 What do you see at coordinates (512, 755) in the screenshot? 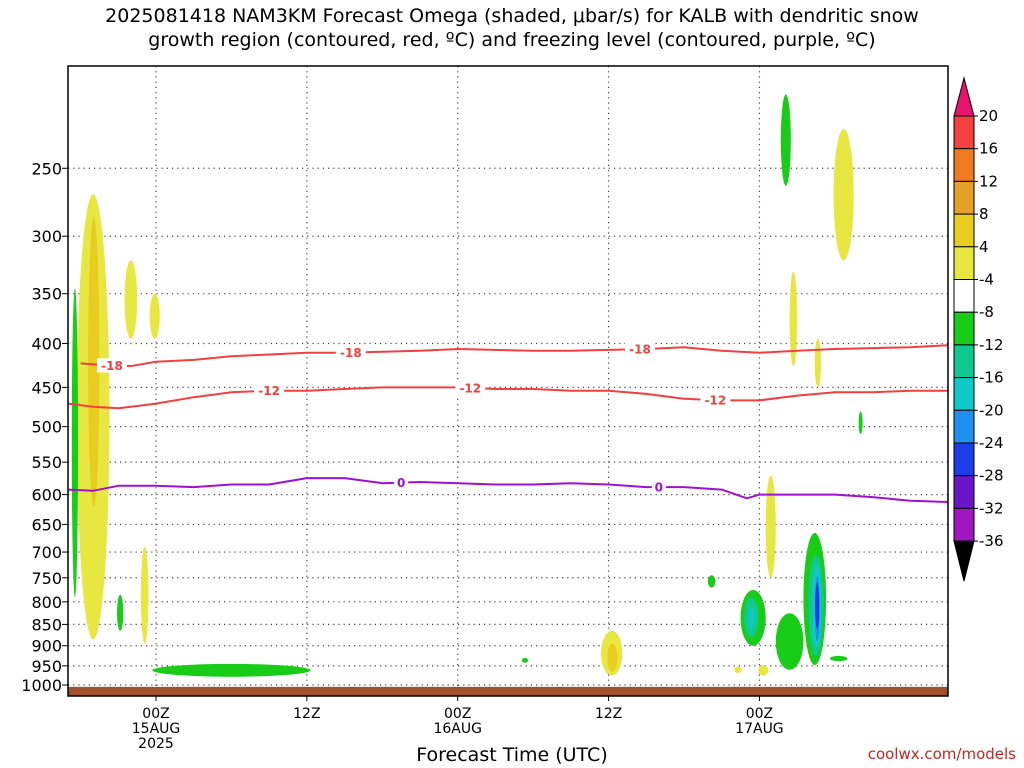
I see `x-axis-label: Forecast Time (UTC)` at bounding box center [512, 755].